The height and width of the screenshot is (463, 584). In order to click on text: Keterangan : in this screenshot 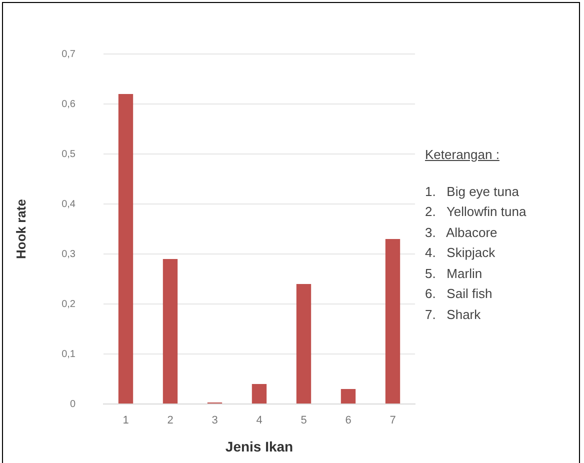, I will do `click(462, 155)`.